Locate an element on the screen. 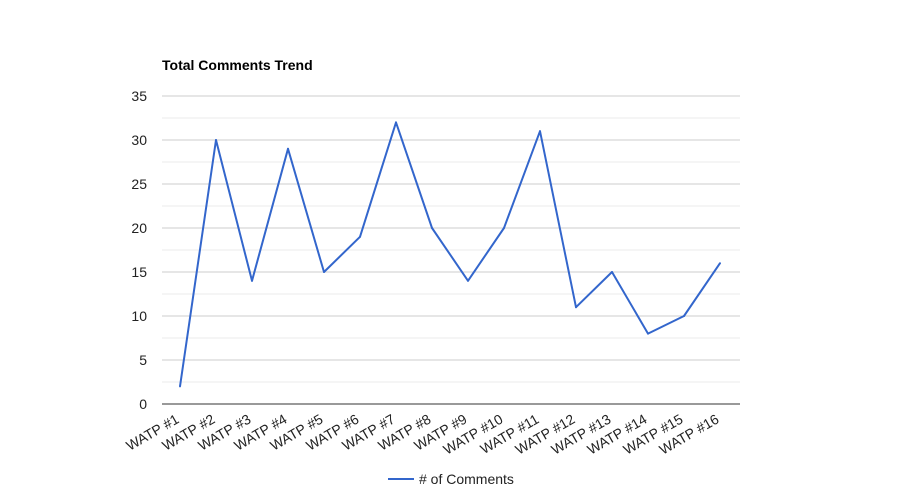  y-tick-label: 35 is located at coordinates (139, 96).